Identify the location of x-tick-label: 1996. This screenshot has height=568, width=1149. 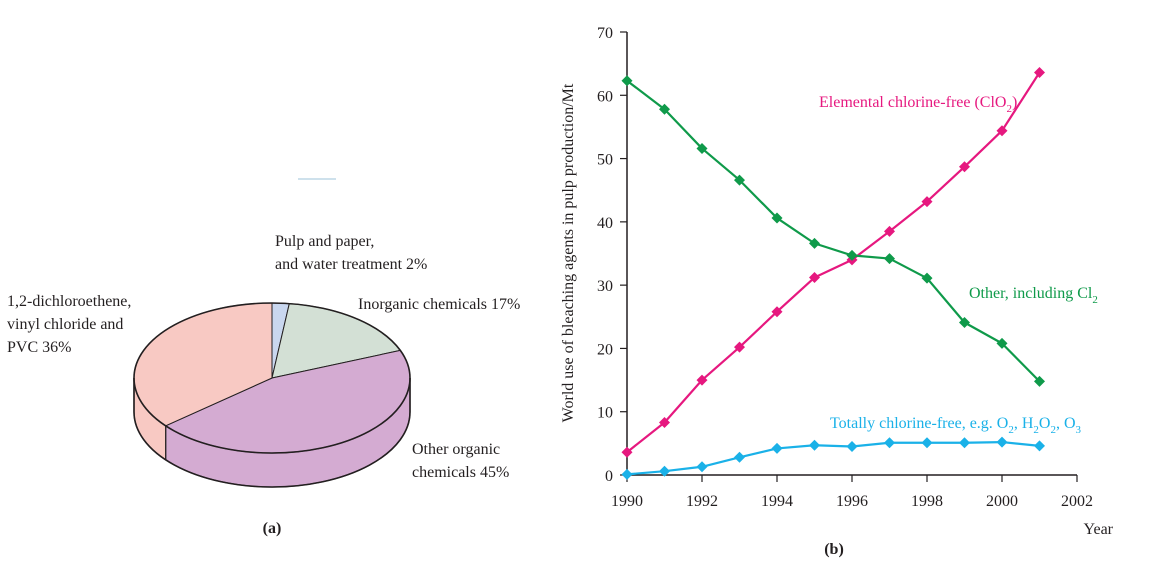
(852, 501).